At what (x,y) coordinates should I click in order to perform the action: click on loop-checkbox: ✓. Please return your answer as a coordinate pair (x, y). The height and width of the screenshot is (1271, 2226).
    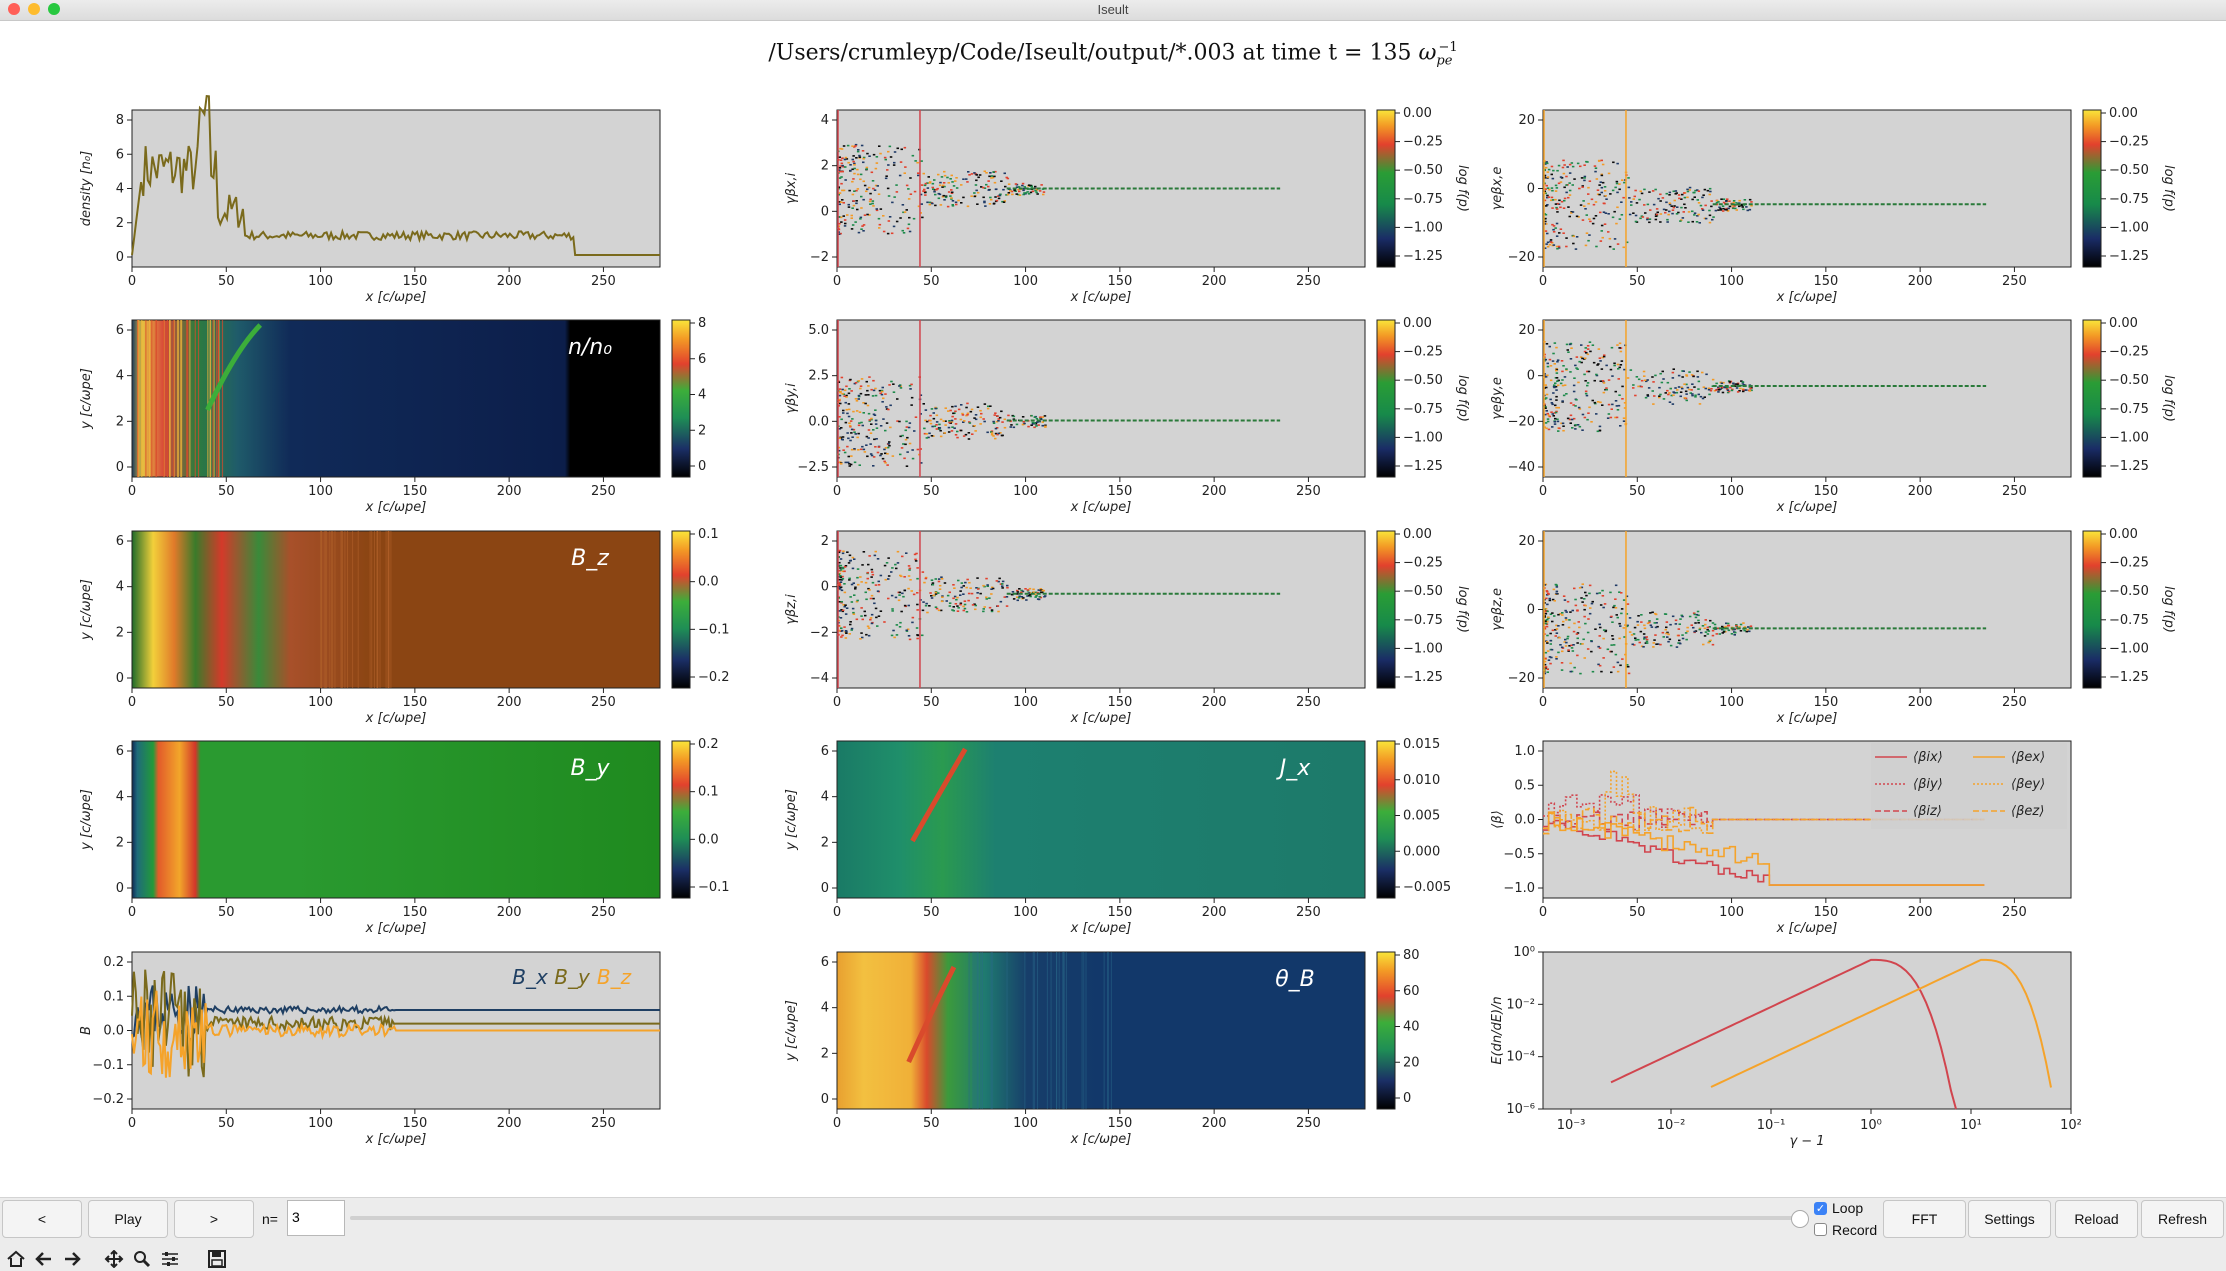
    Looking at the image, I should click on (1820, 1208).